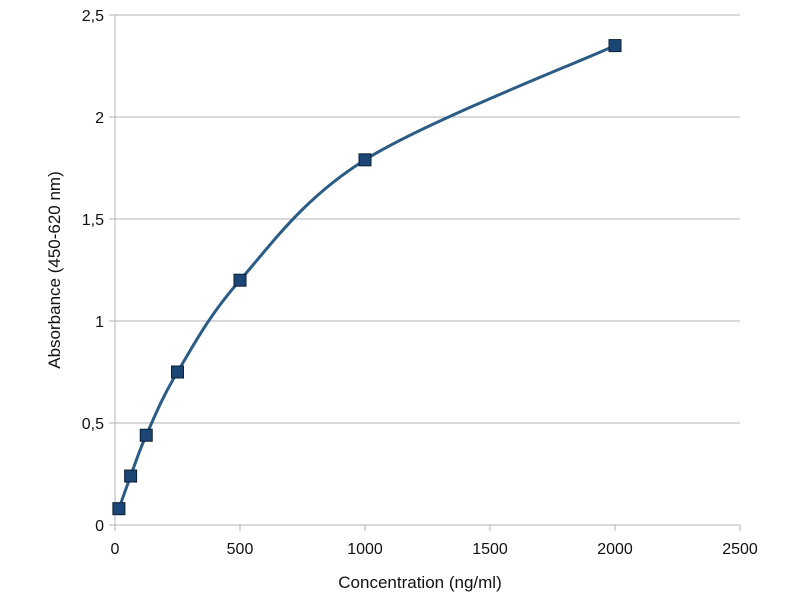 Image resolution: width=800 pixels, height=605 pixels. I want to click on y-tick-label: 2,5, so click(93, 16).